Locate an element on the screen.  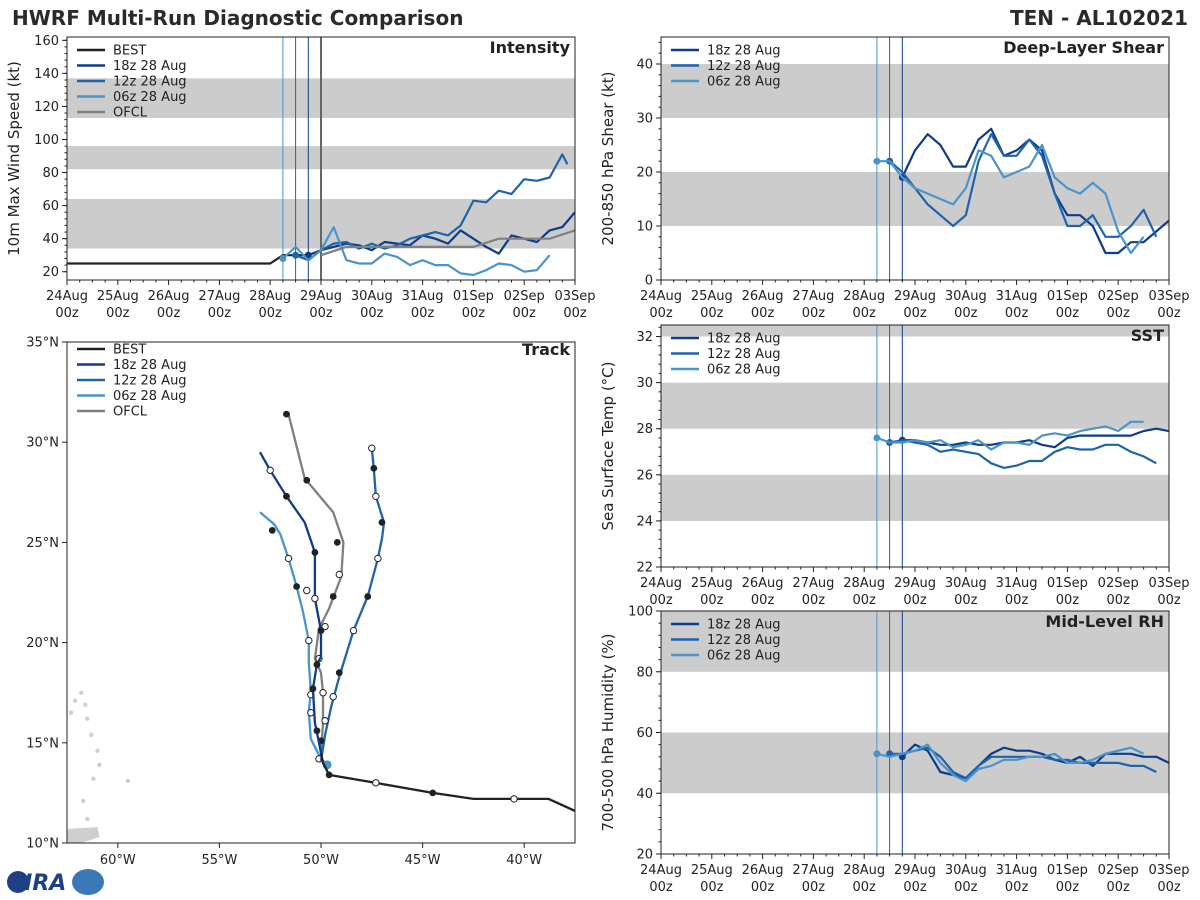
shear-legend-label: 12z 28 Aug is located at coordinates (744, 66).